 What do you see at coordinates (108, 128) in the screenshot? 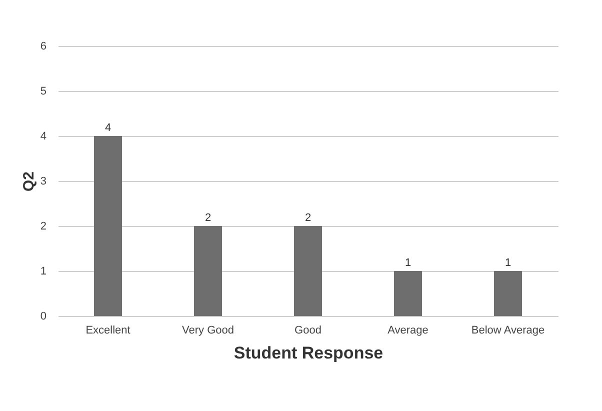
I see `data-label: 4` at bounding box center [108, 128].